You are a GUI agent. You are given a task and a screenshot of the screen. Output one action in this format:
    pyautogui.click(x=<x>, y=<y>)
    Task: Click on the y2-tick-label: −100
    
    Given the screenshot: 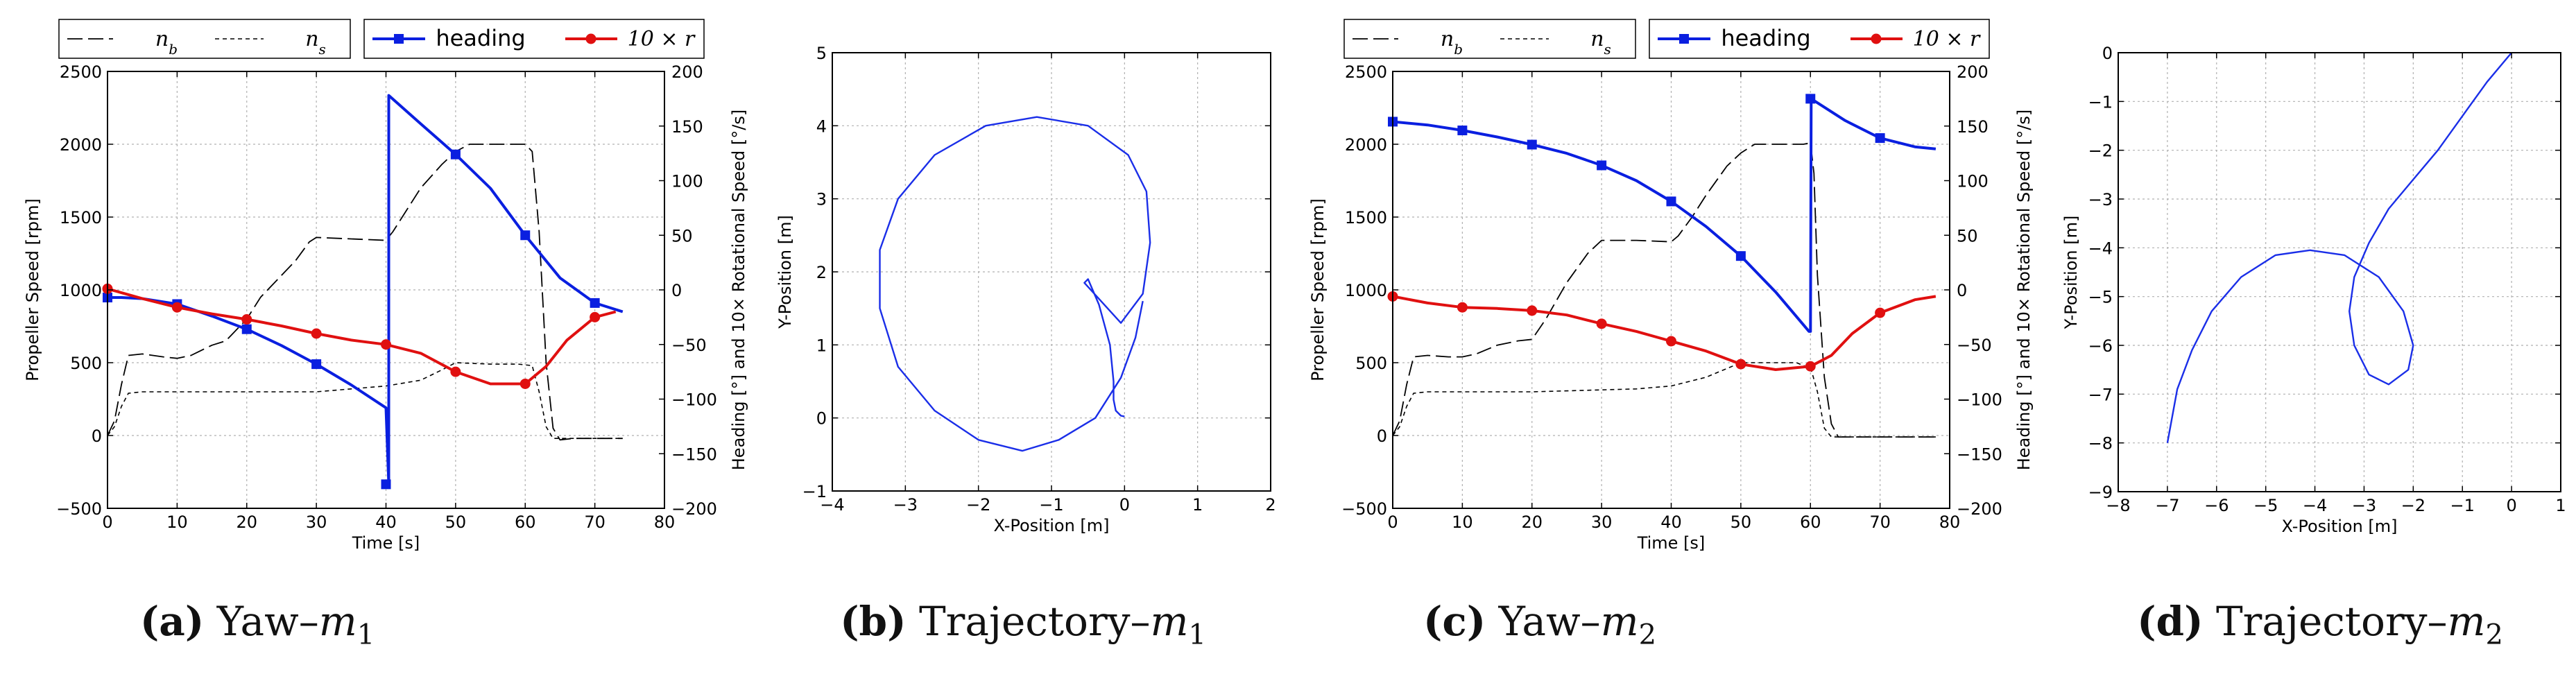 What is the action you would take?
    pyautogui.click(x=694, y=400)
    